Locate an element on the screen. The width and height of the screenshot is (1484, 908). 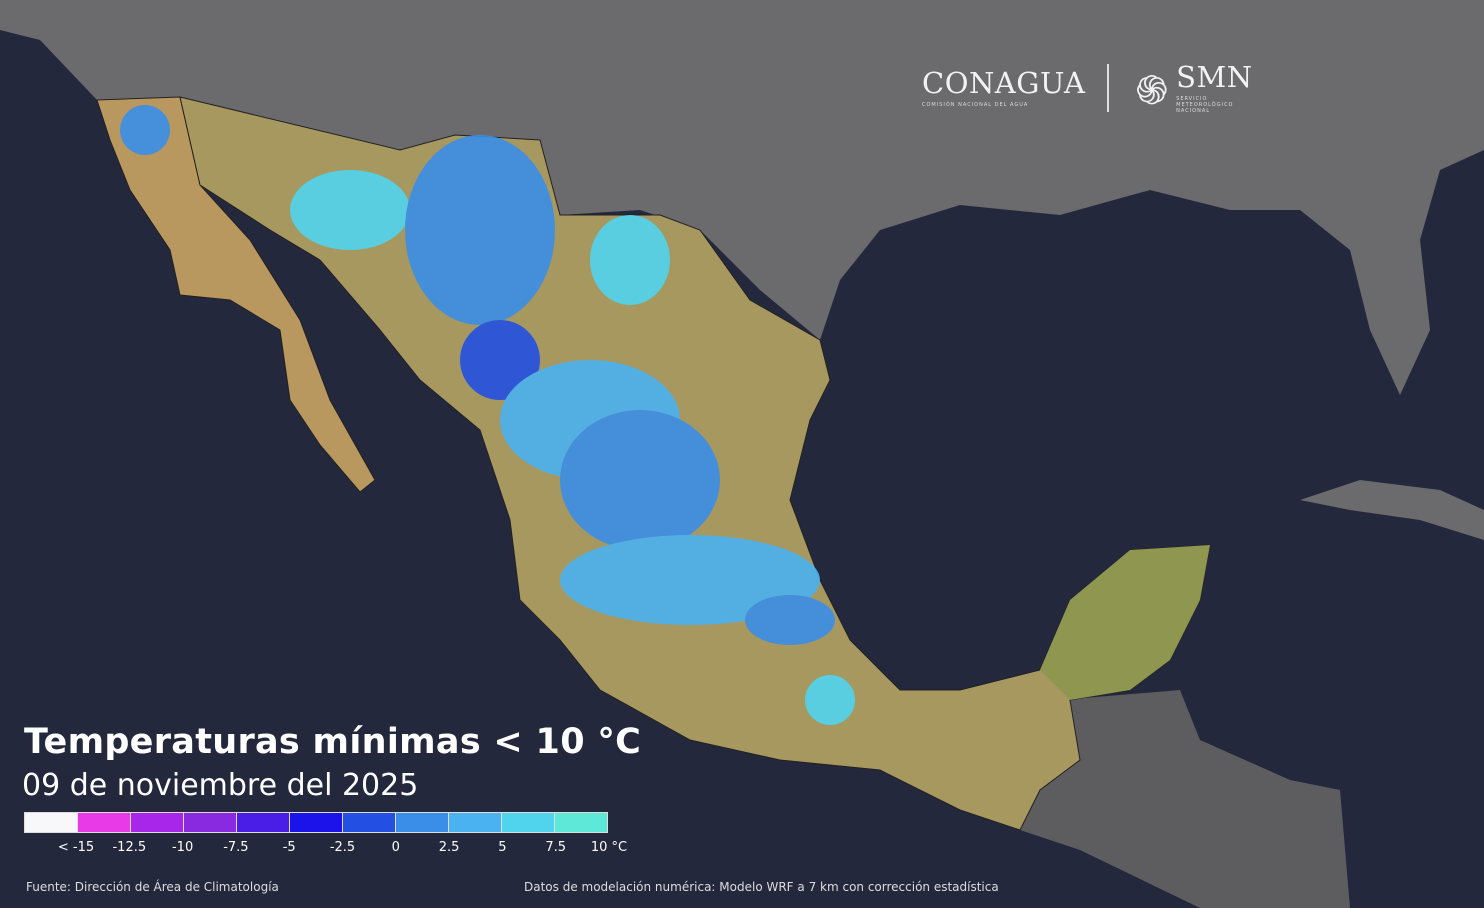
legend-tick-label: 5 is located at coordinates (502, 847).